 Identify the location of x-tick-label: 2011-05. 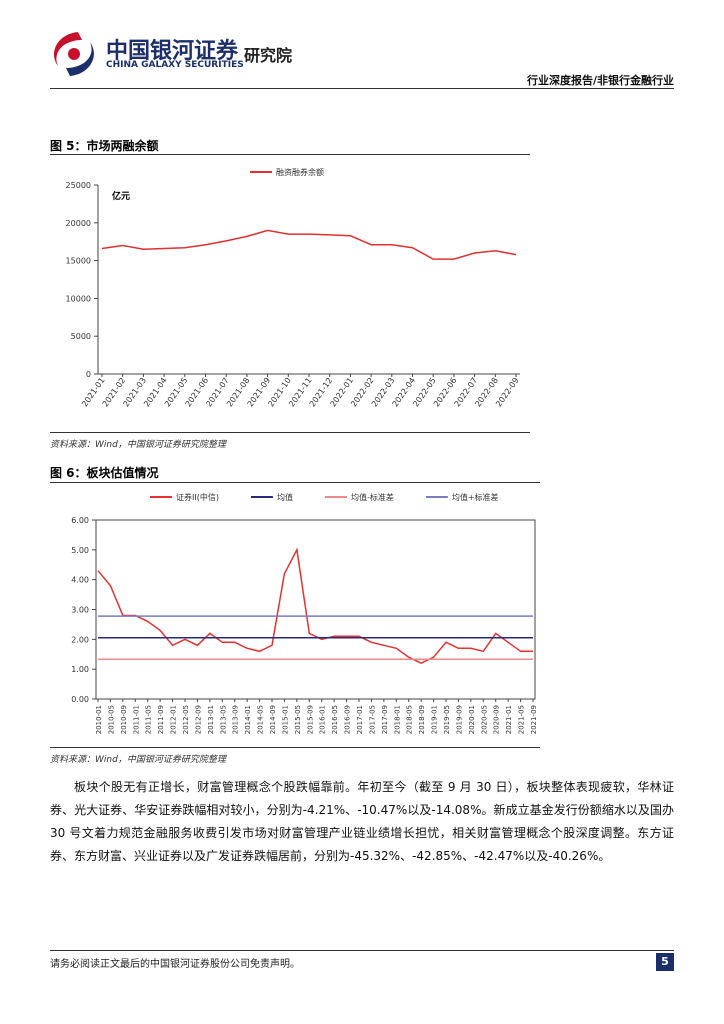
(149, 719).